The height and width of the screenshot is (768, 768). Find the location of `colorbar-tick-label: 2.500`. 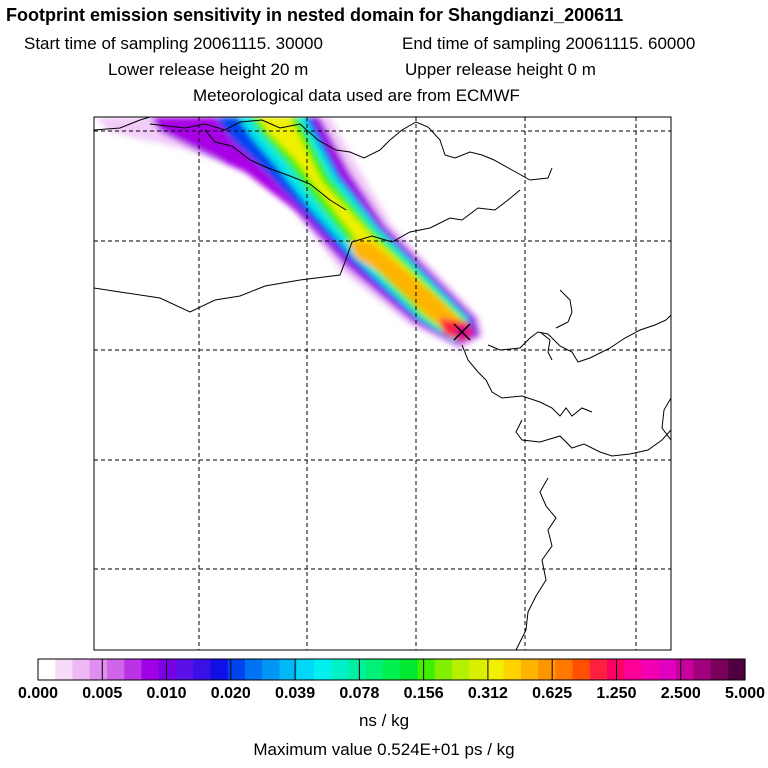

colorbar-tick-label: 2.500 is located at coordinates (680, 693).